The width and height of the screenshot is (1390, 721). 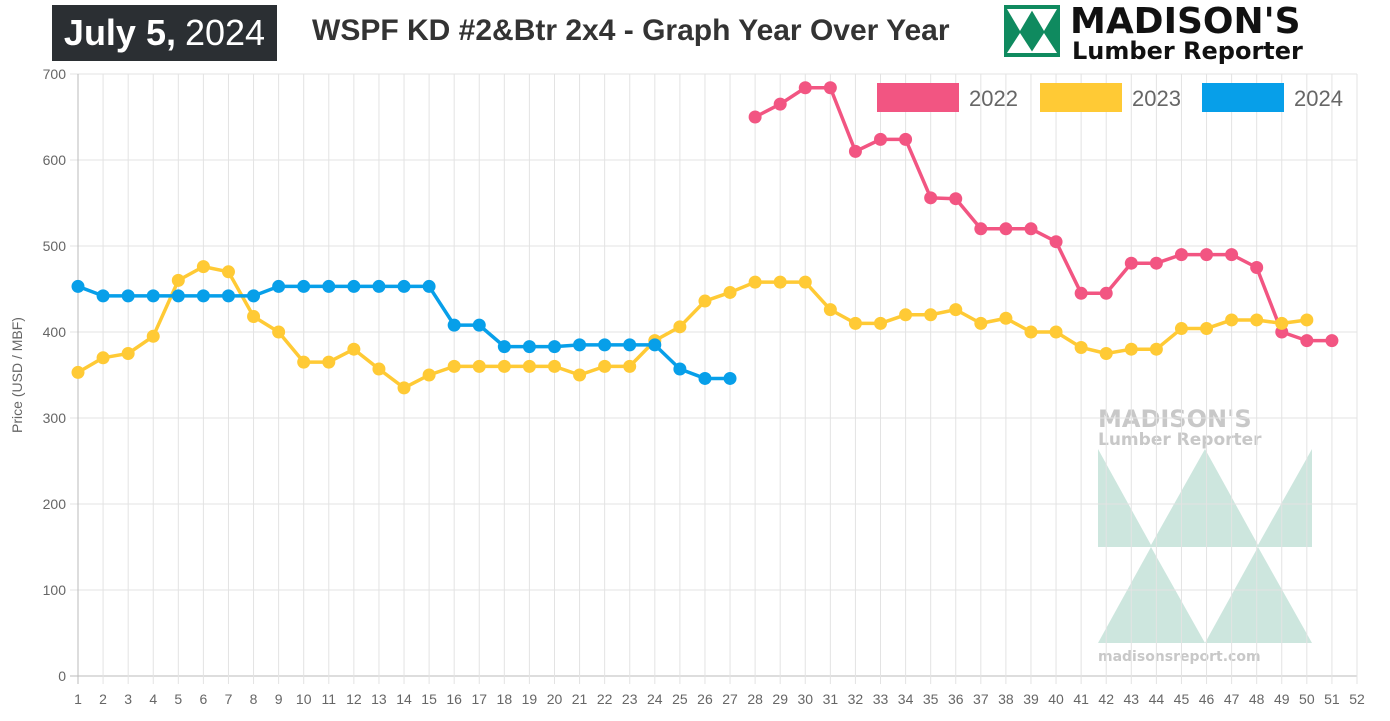 I want to click on x-tick-label: 26, so click(x=705, y=699).